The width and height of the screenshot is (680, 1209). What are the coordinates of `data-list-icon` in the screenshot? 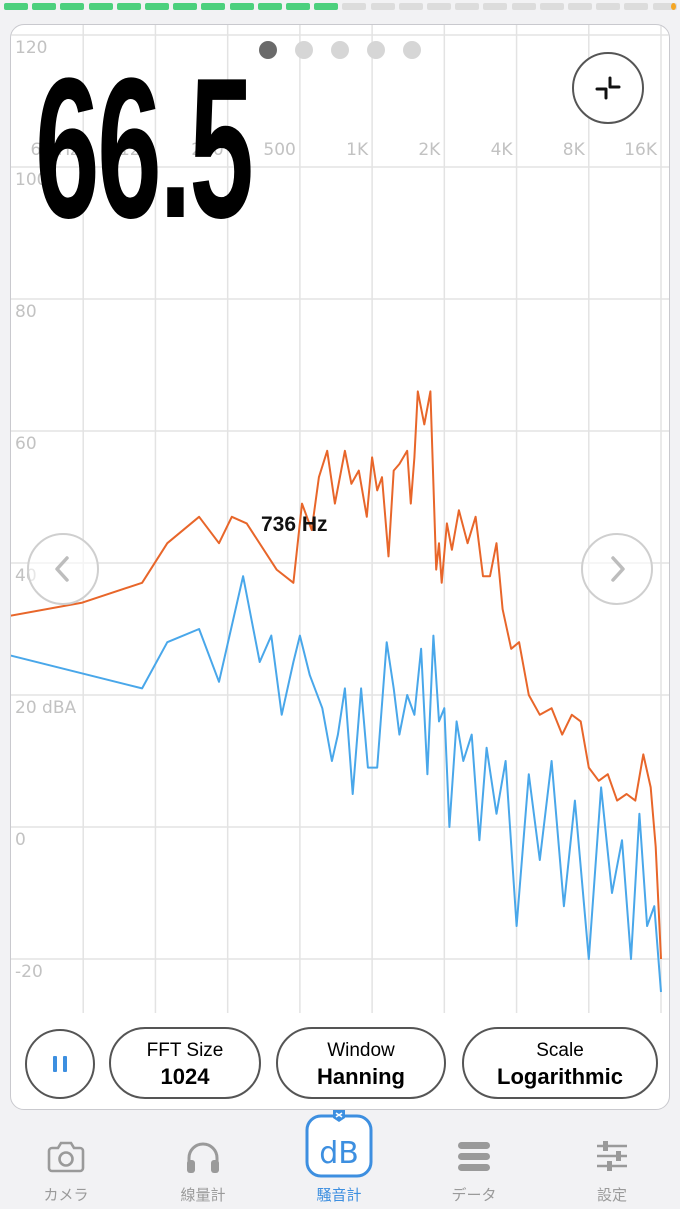 It's located at (474, 1156).